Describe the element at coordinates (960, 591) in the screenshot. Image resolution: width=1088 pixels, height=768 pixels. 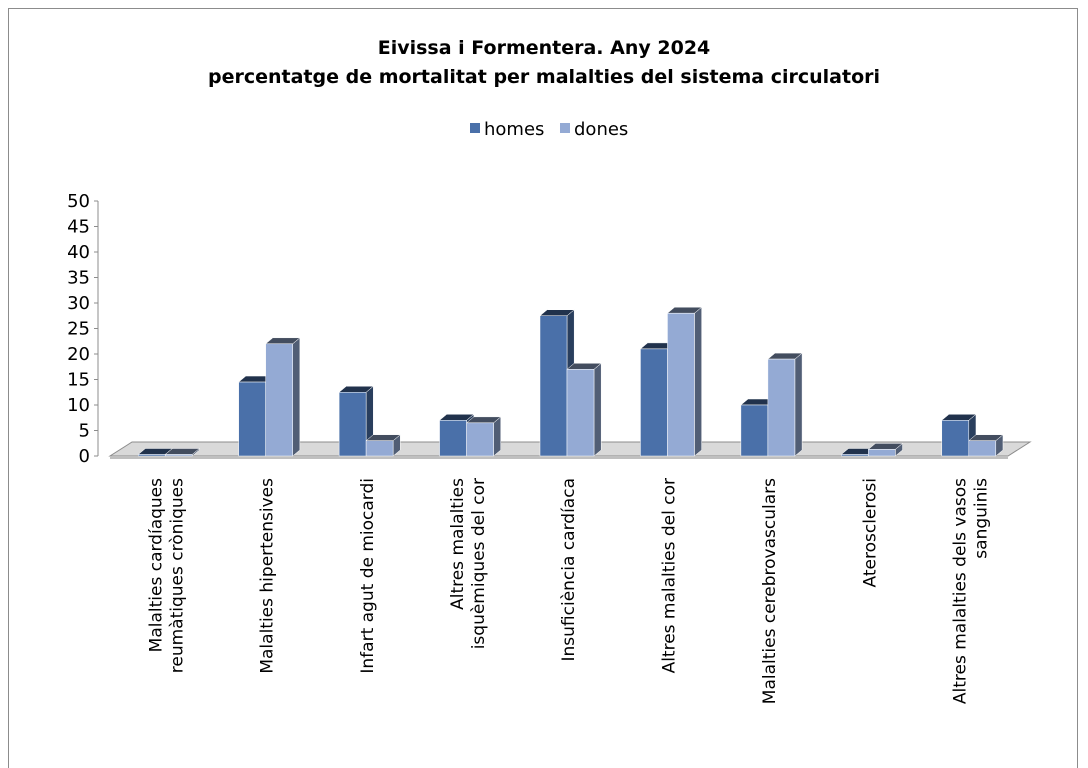
I see `category-label: Altres malalties dels vasos` at that location.